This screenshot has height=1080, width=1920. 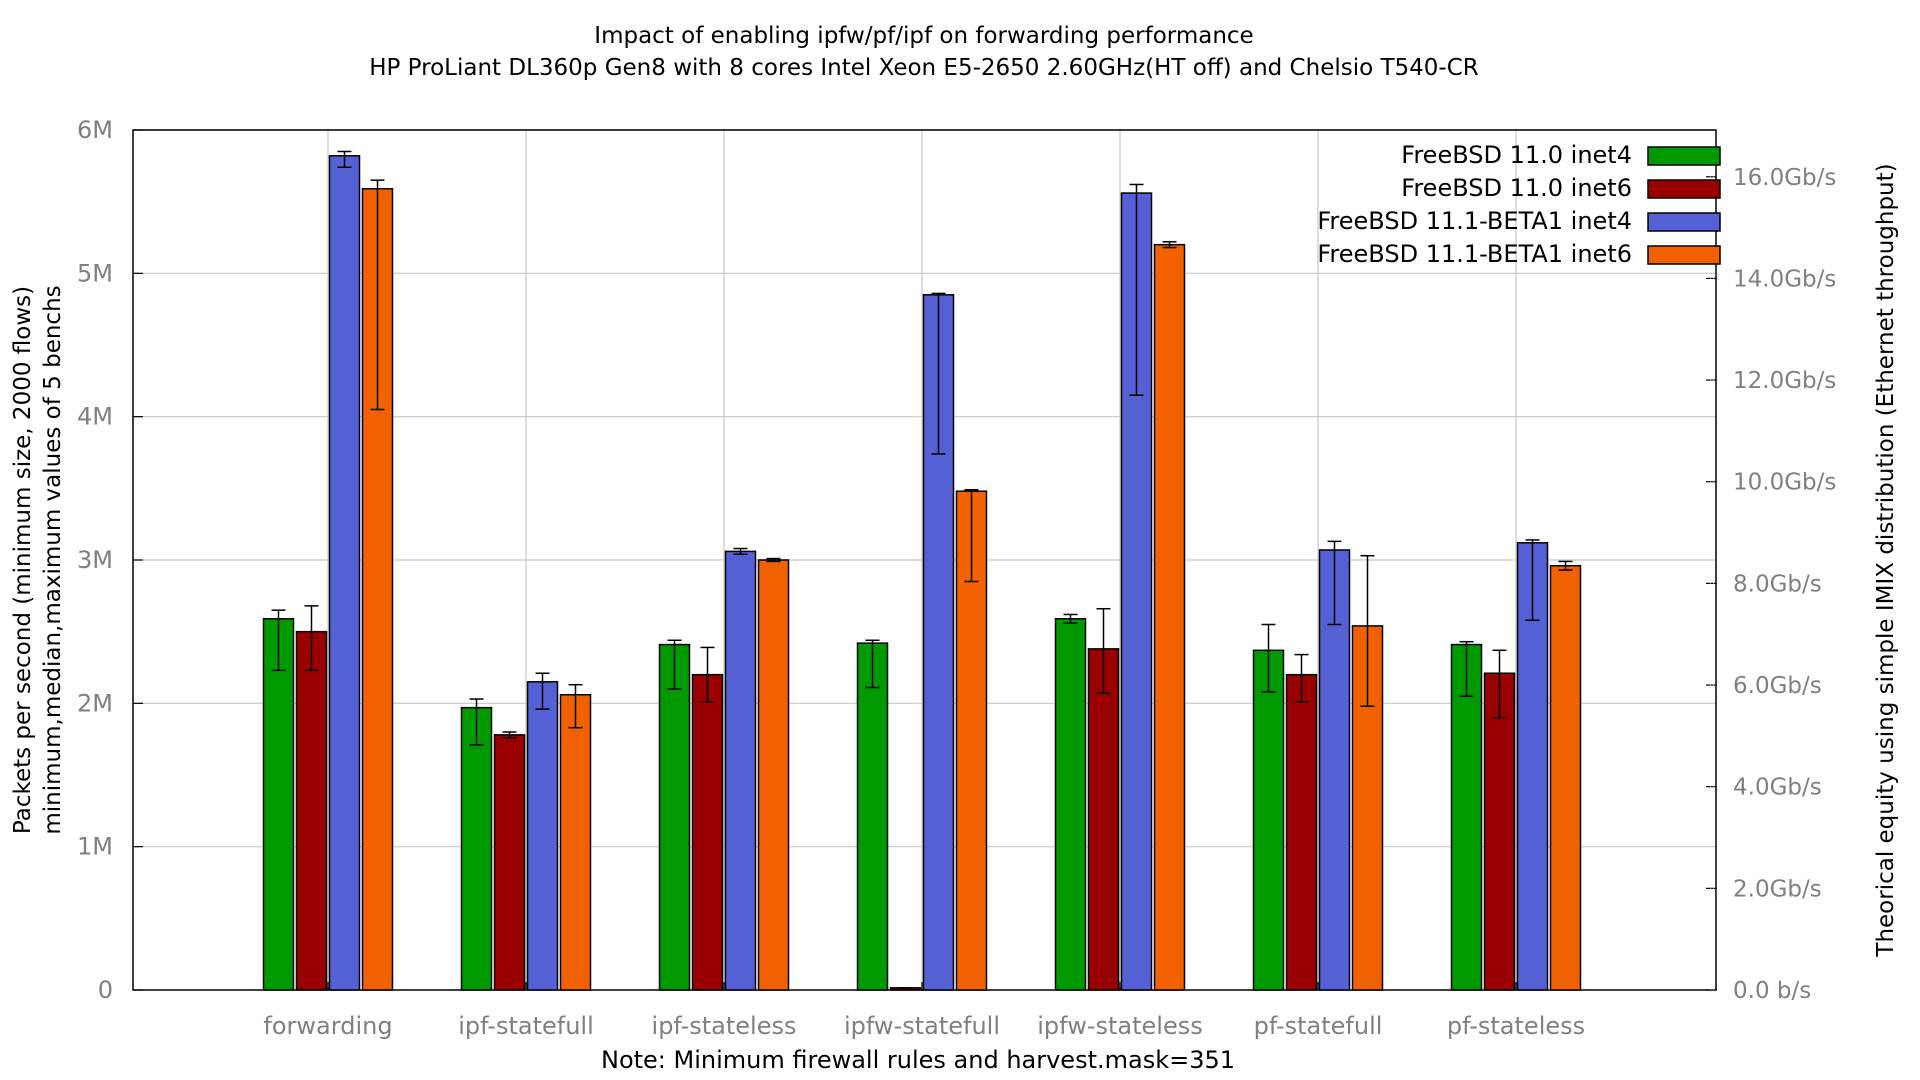 What do you see at coordinates (95, 273) in the screenshot?
I see `y-tick-label: 5M` at bounding box center [95, 273].